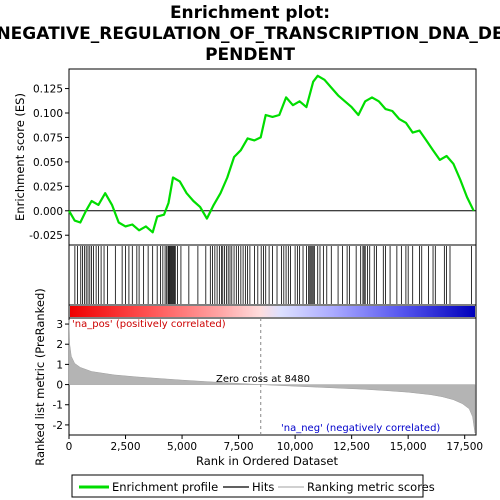  Describe the element at coordinates (250, 55) in the screenshot. I see `chart-title-line-3: PENDENT` at that location.